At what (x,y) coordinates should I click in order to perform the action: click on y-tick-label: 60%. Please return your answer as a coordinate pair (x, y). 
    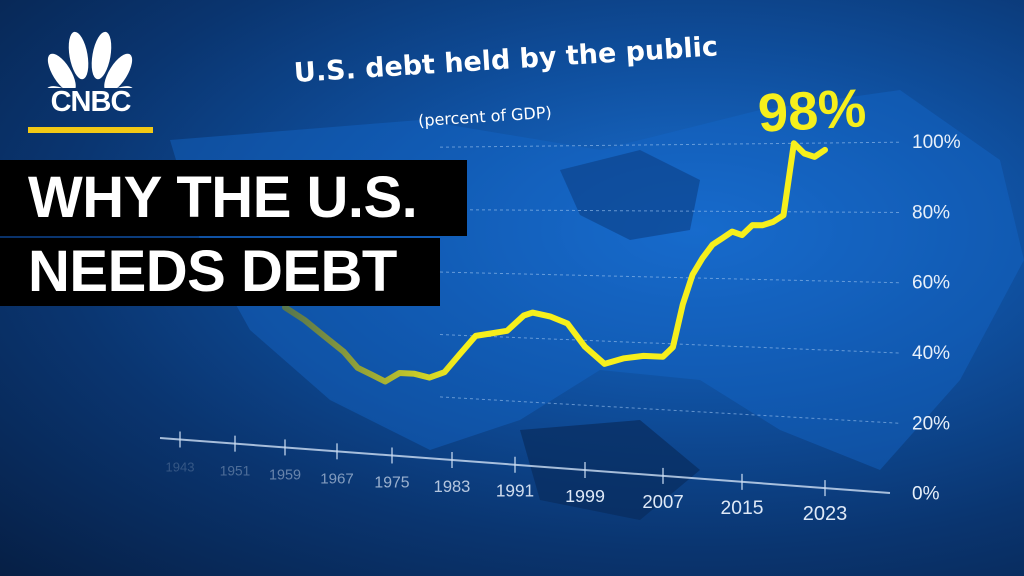
    Looking at the image, I should click on (931, 283).